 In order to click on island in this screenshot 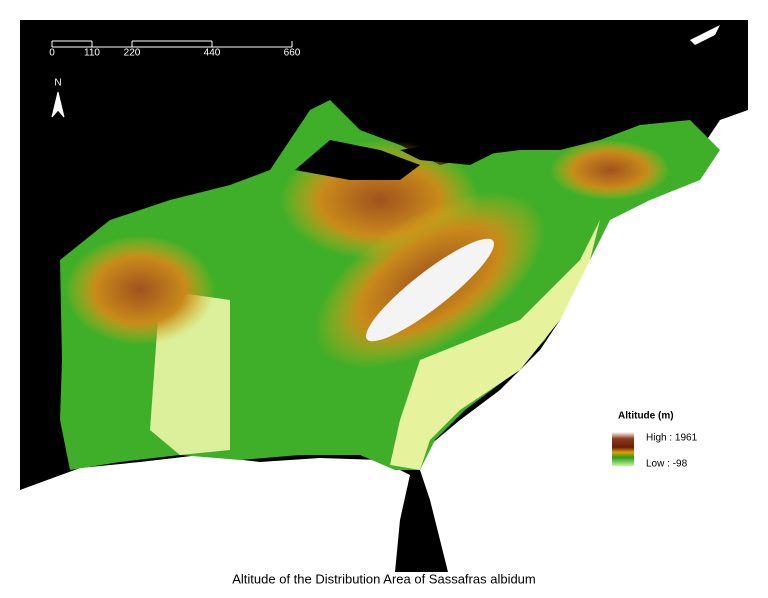, I will do `click(705, 35)`.